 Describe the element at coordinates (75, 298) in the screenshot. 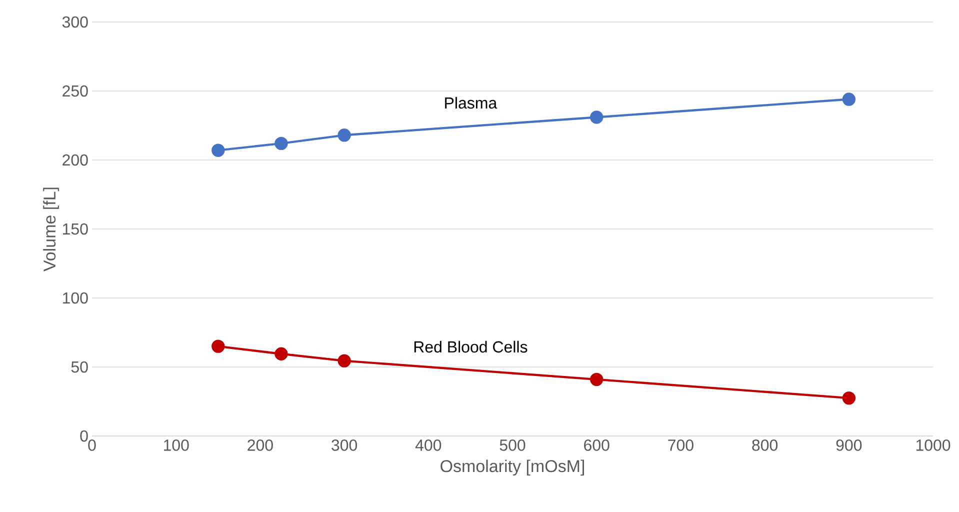

I see `y-tick-label: 100` at that location.